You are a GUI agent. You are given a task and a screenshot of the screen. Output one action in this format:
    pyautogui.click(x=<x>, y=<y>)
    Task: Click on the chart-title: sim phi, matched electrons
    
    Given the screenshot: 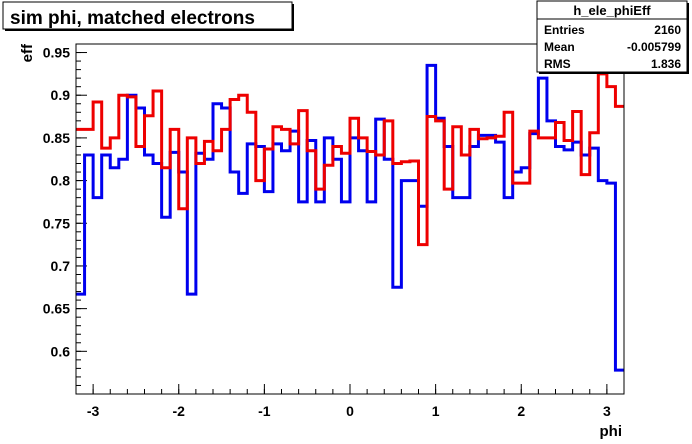 What is the action you would take?
    pyautogui.click(x=132, y=18)
    